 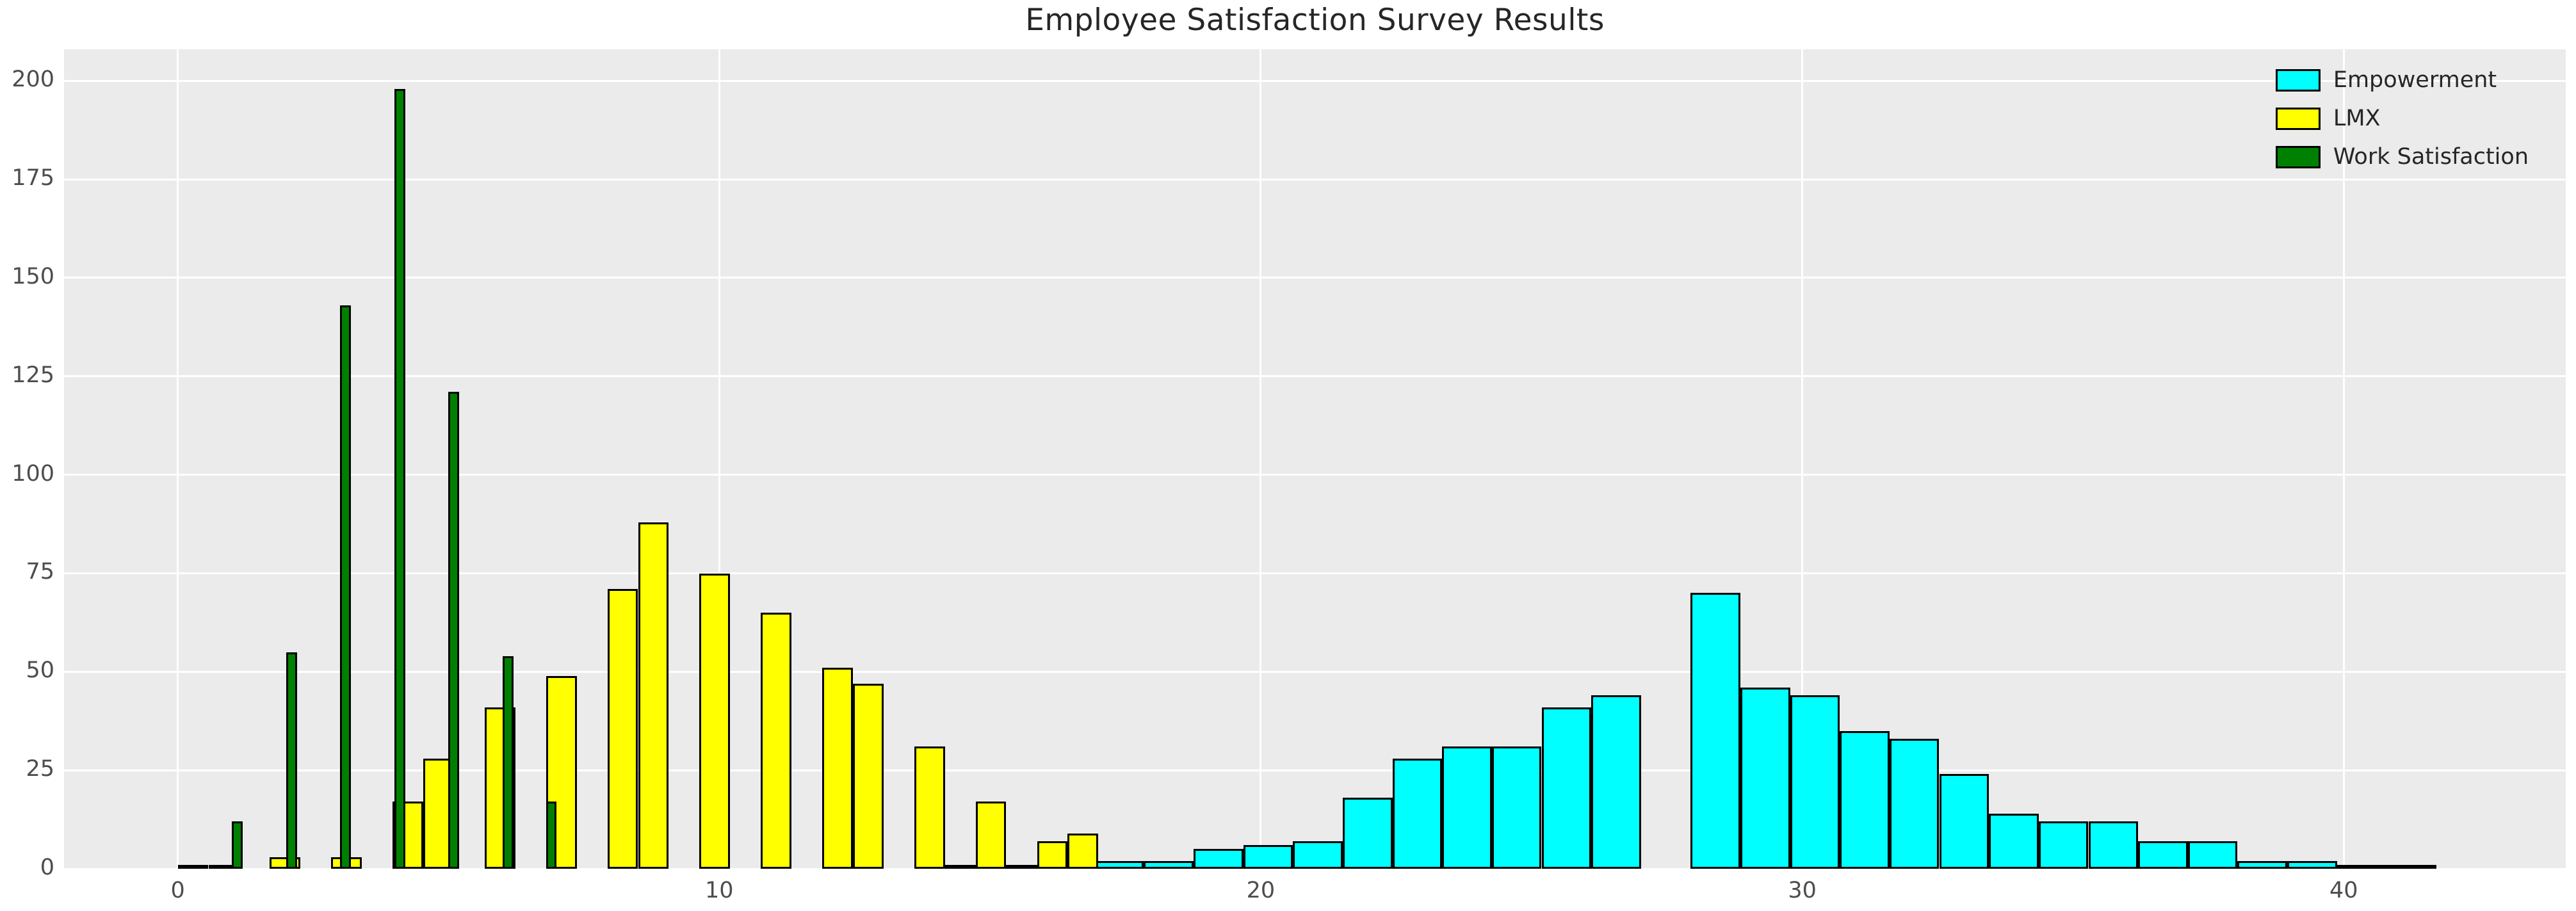 I want to click on x-tick-label-0: 0, so click(x=177, y=890).